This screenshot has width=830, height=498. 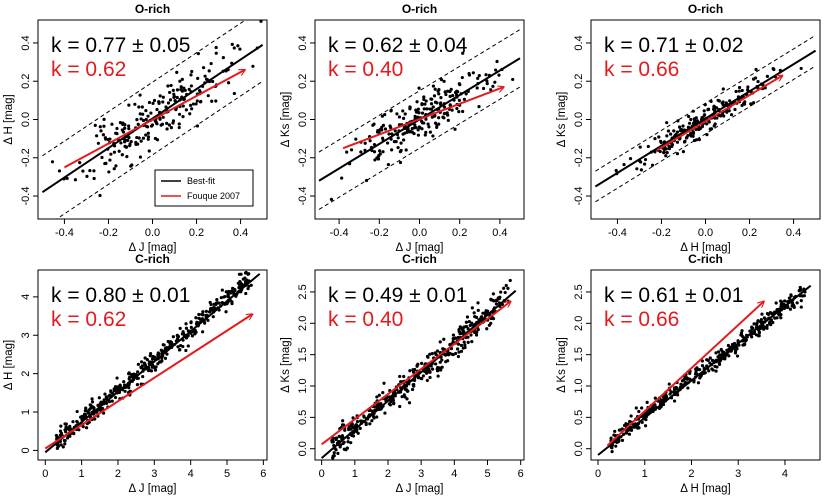 I want to click on k-fit-label: k = 0.49 ± 0.01, so click(x=397, y=295).